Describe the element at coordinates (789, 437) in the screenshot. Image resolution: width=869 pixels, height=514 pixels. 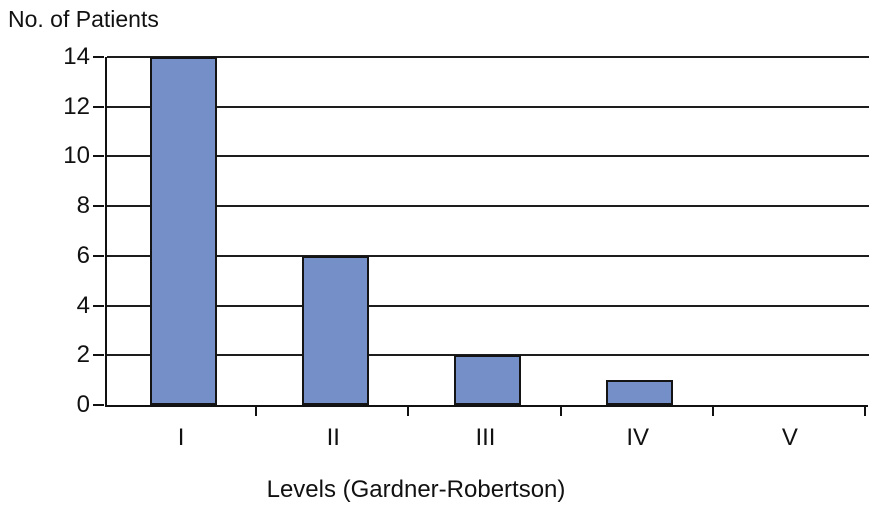
I see `x-tick-label: V` at that location.